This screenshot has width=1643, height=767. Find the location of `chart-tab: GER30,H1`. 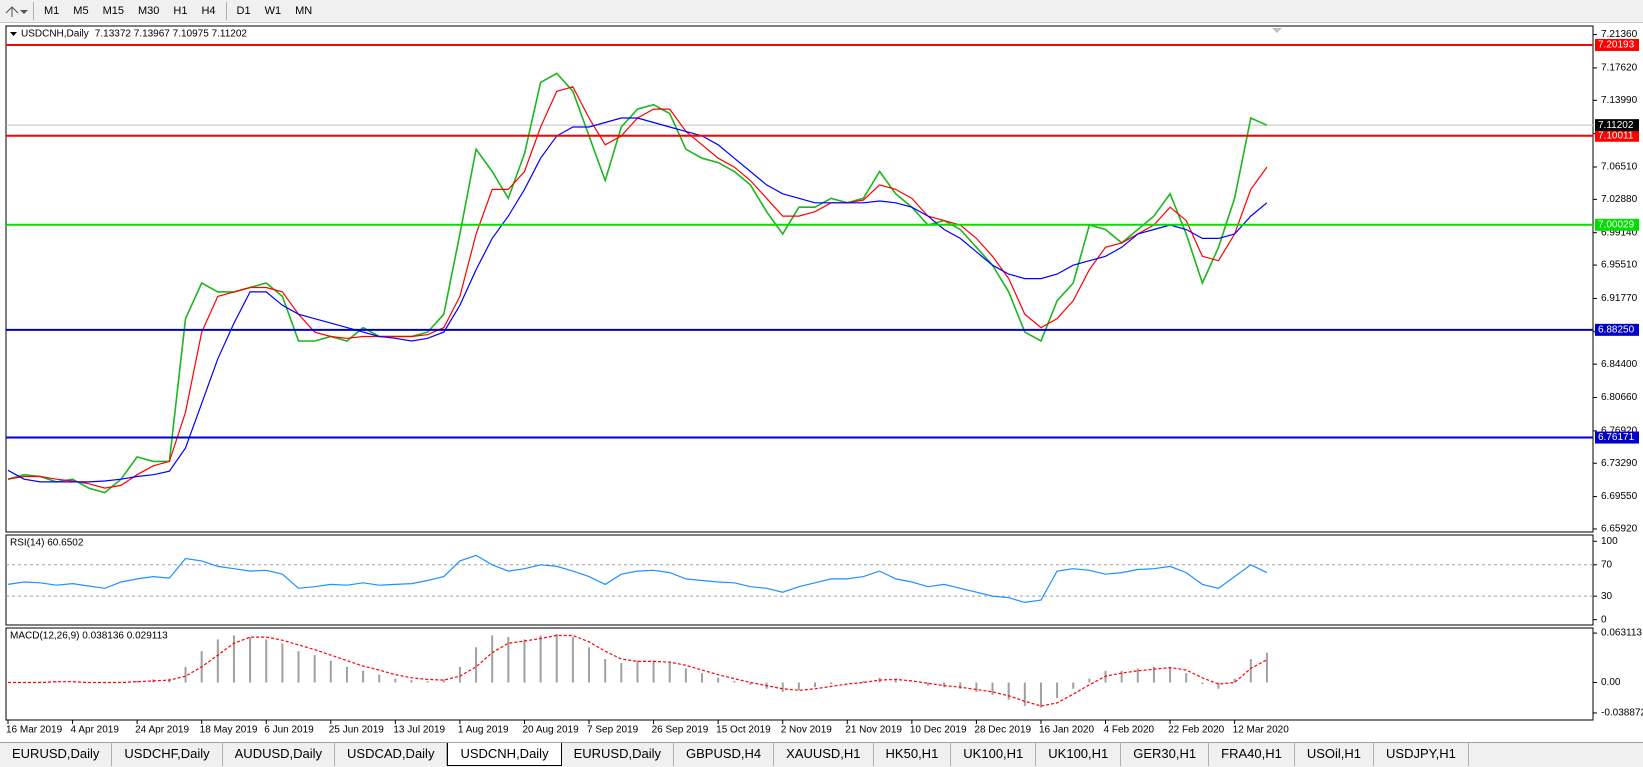

chart-tab: GER30,H1 is located at coordinates (1165, 754).